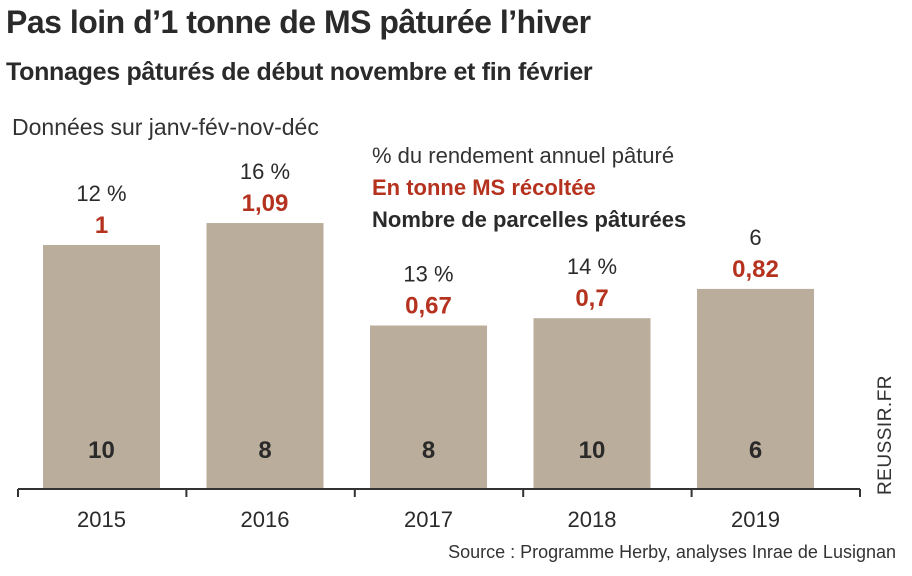 The height and width of the screenshot is (576, 912). I want to click on tonnage-label-2015: 1, so click(101, 225).